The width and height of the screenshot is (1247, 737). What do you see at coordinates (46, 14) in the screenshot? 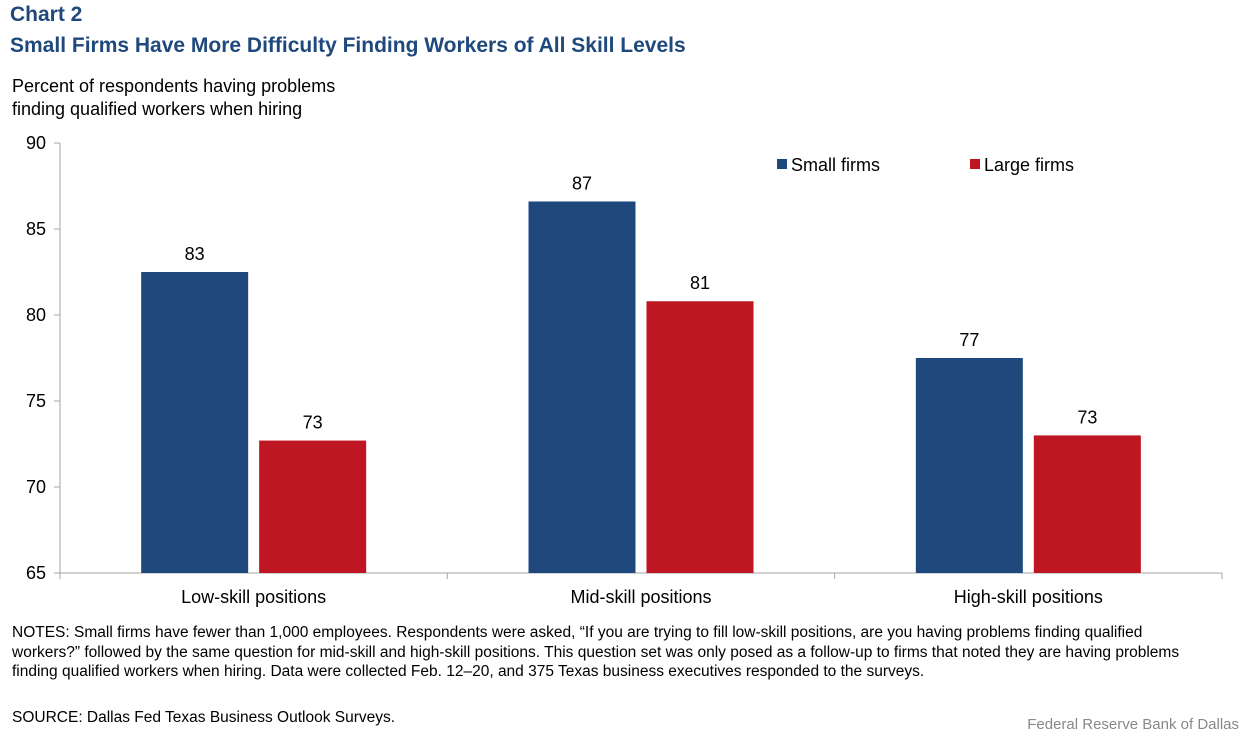
I see `chart-number: Chart 2` at bounding box center [46, 14].